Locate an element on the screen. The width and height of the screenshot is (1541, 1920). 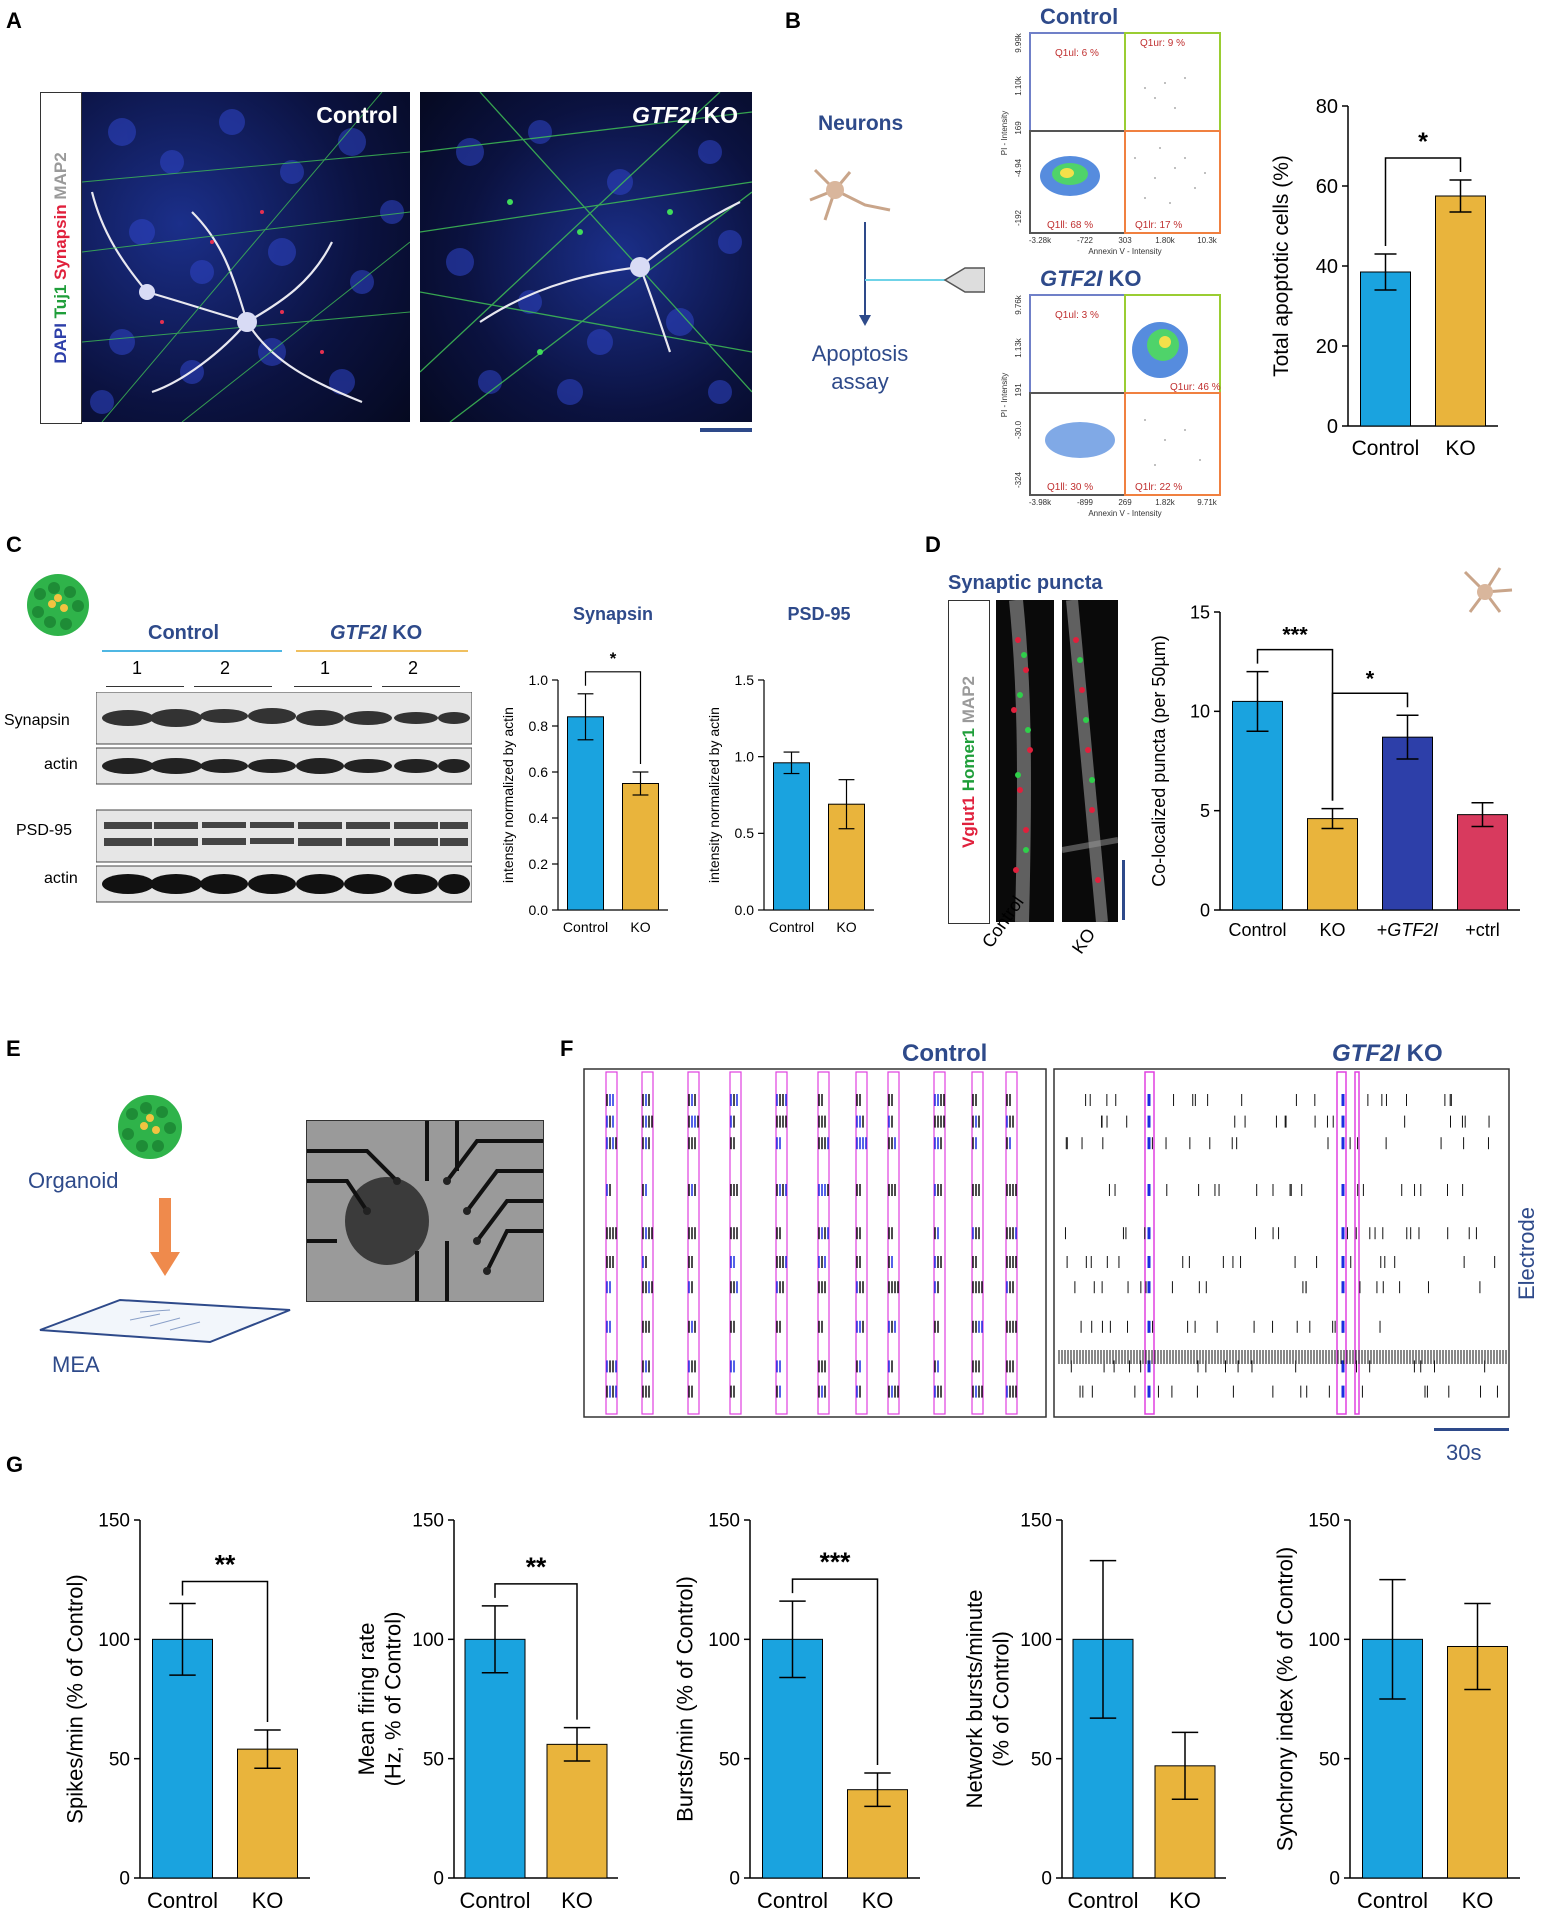
raster-ko-title: GTF2I KO is located at coordinates (1387, 1053).